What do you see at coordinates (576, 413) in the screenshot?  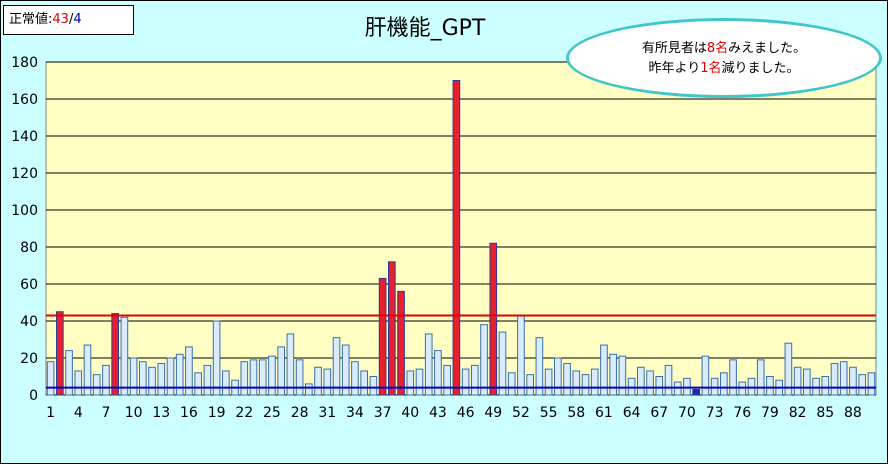 I see `x-tick-label: 58` at bounding box center [576, 413].